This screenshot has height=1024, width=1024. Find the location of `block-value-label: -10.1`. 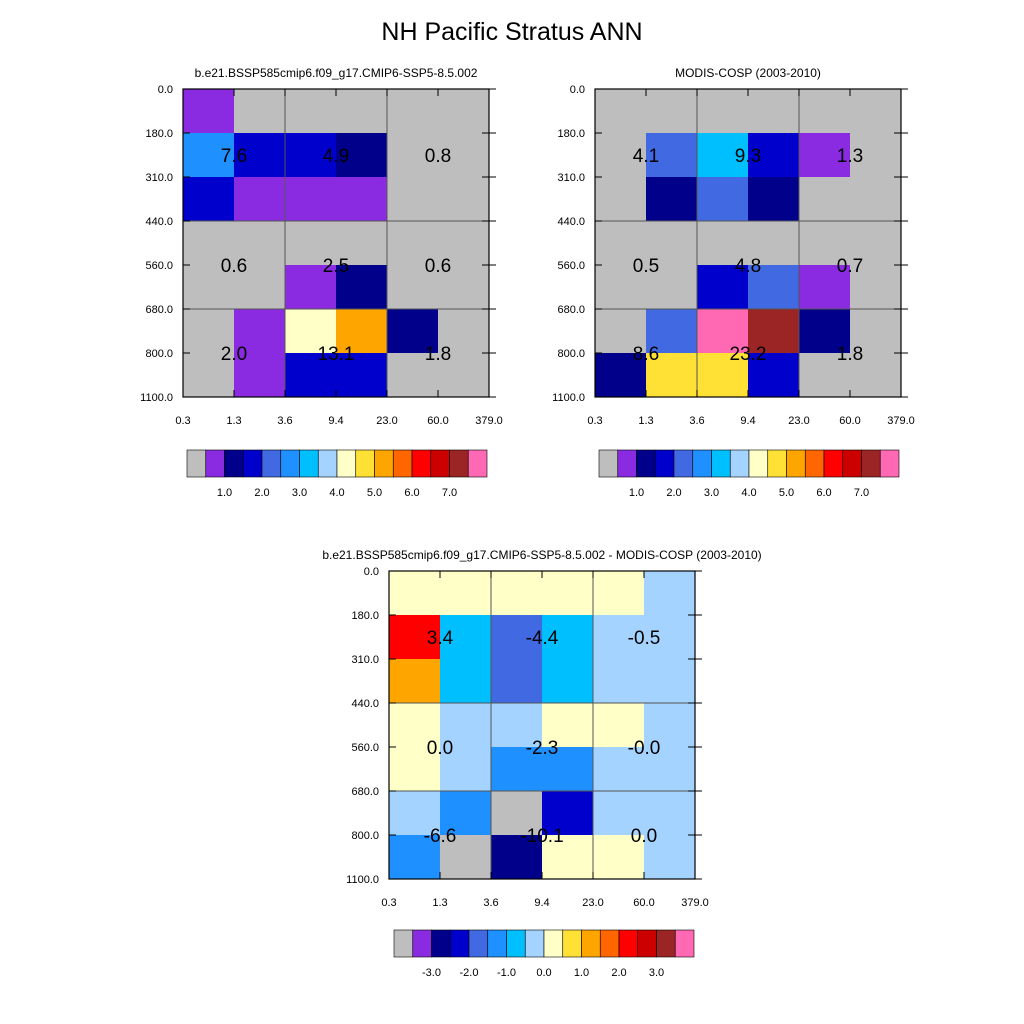

block-value-label: -10.1 is located at coordinates (541, 836).